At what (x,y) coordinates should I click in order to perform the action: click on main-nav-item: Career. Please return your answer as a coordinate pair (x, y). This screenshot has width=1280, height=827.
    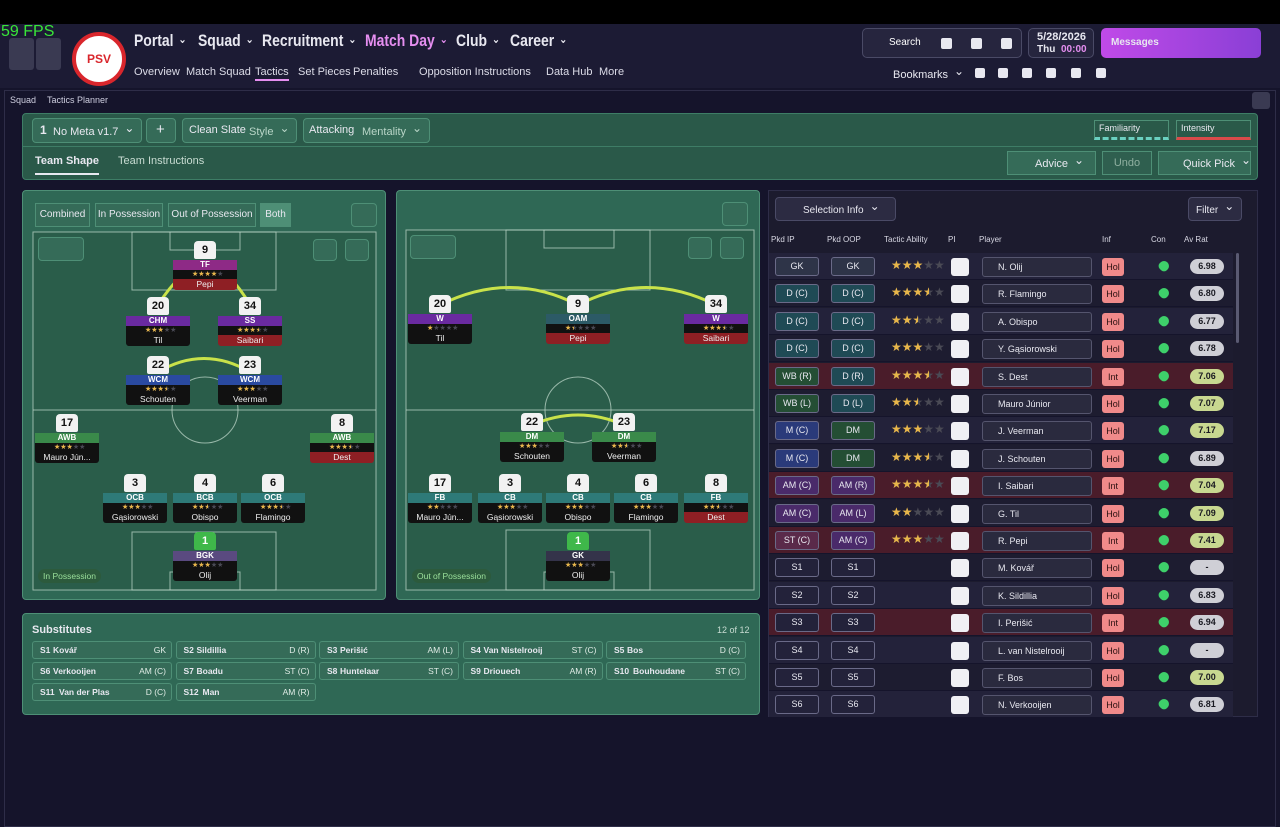
    Looking at the image, I should click on (538, 41).